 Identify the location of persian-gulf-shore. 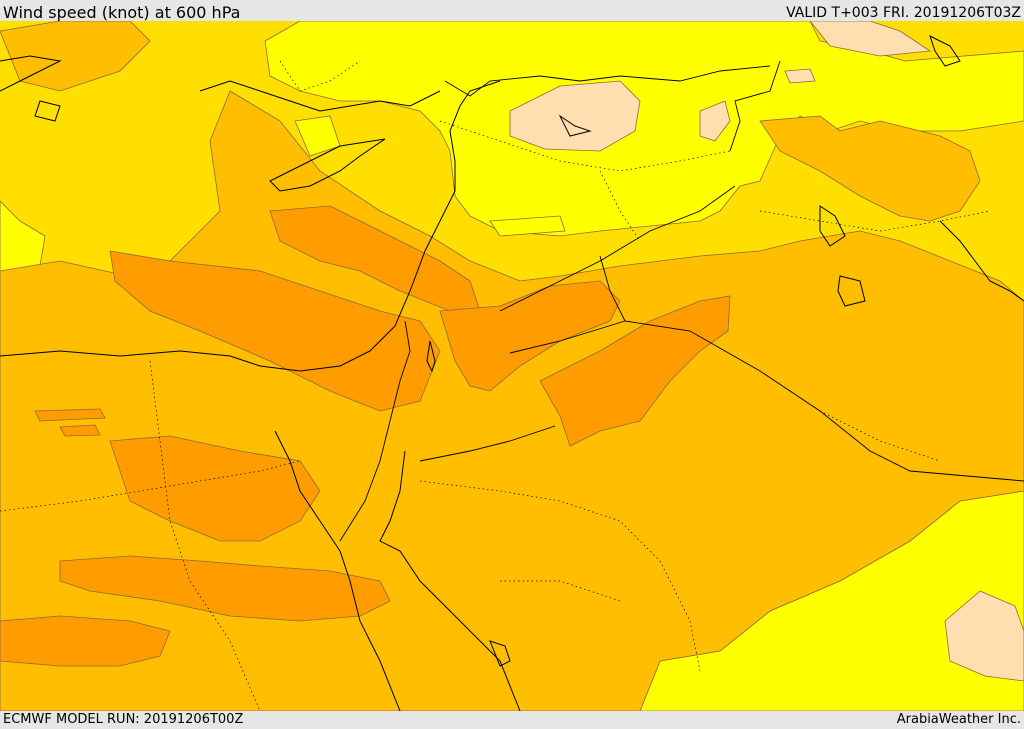
(851, 291).